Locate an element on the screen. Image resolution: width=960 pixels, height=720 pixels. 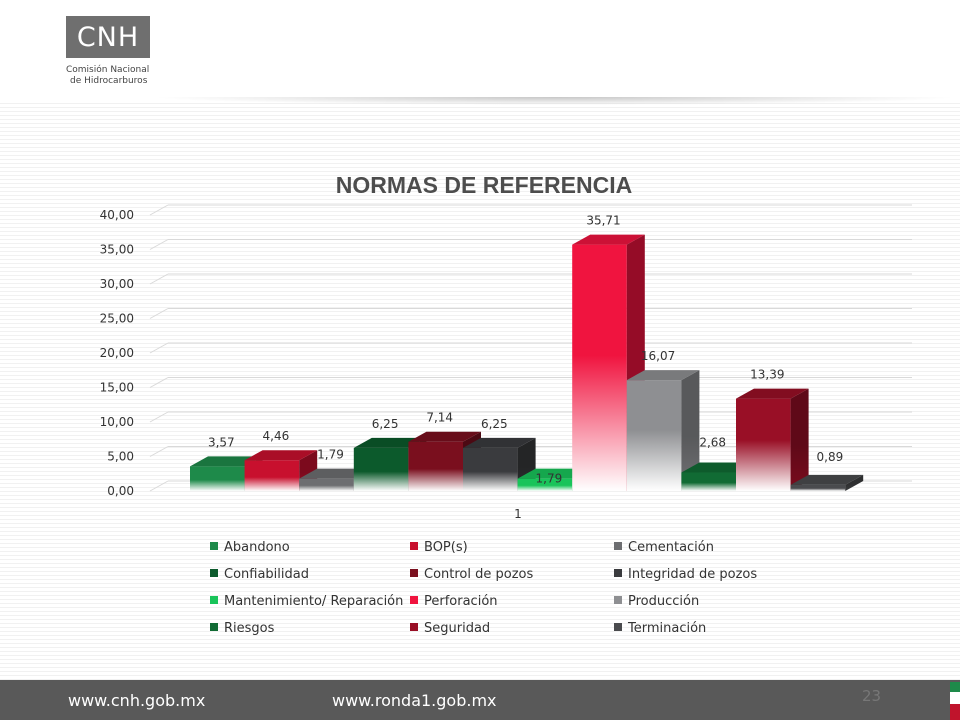
logo-line-1: Comisión Nacional is located at coordinates (108, 70).